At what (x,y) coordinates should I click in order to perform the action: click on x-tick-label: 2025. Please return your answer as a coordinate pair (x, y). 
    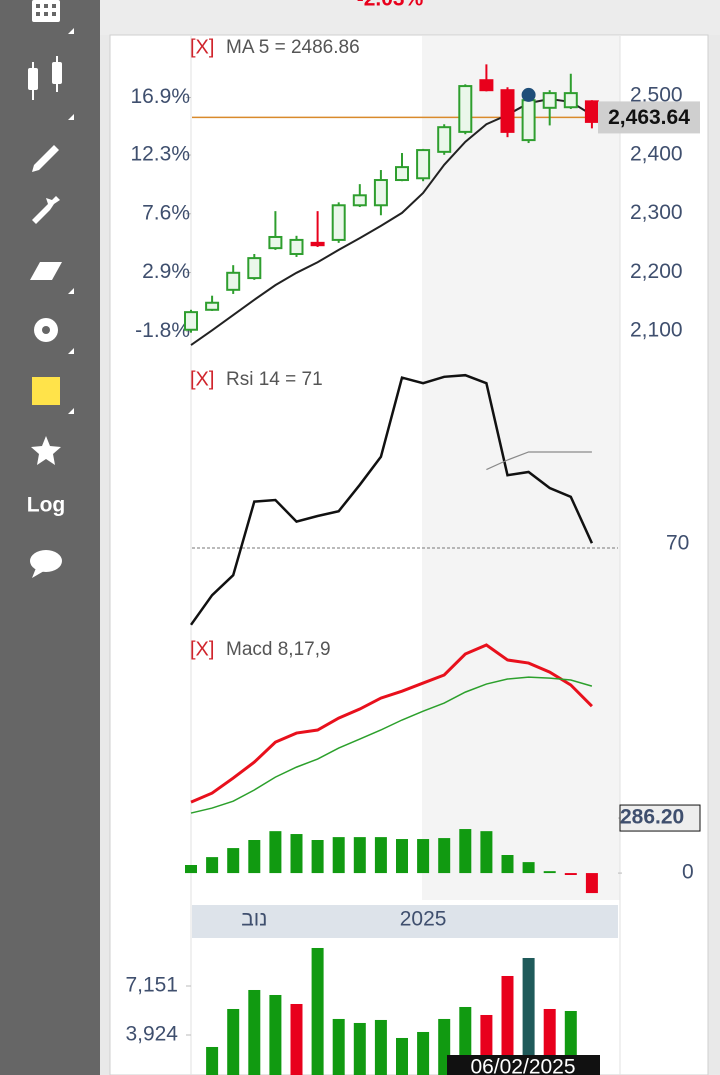
    Looking at the image, I should click on (423, 919).